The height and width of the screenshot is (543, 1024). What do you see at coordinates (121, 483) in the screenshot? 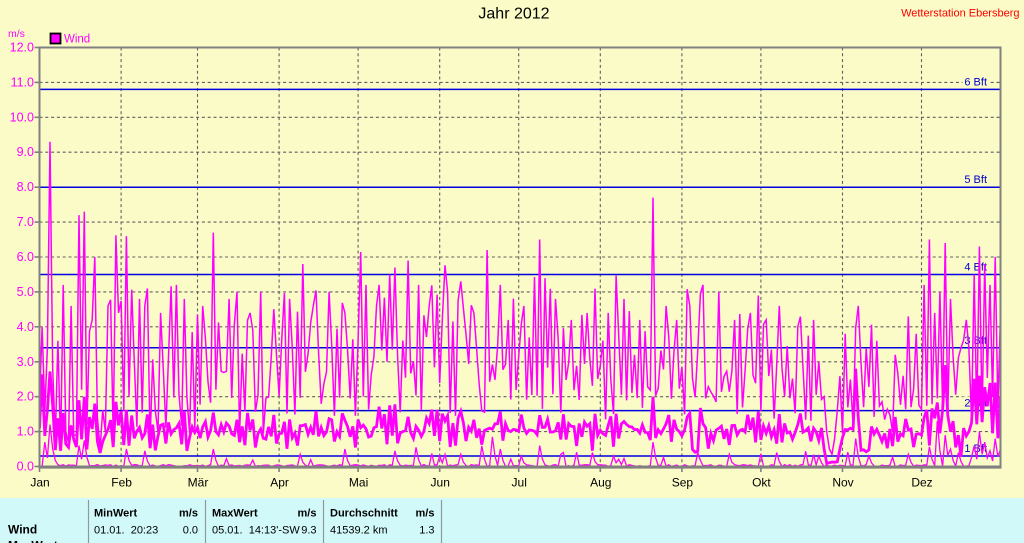
I see `svg-text: Feb` at bounding box center [121, 483].